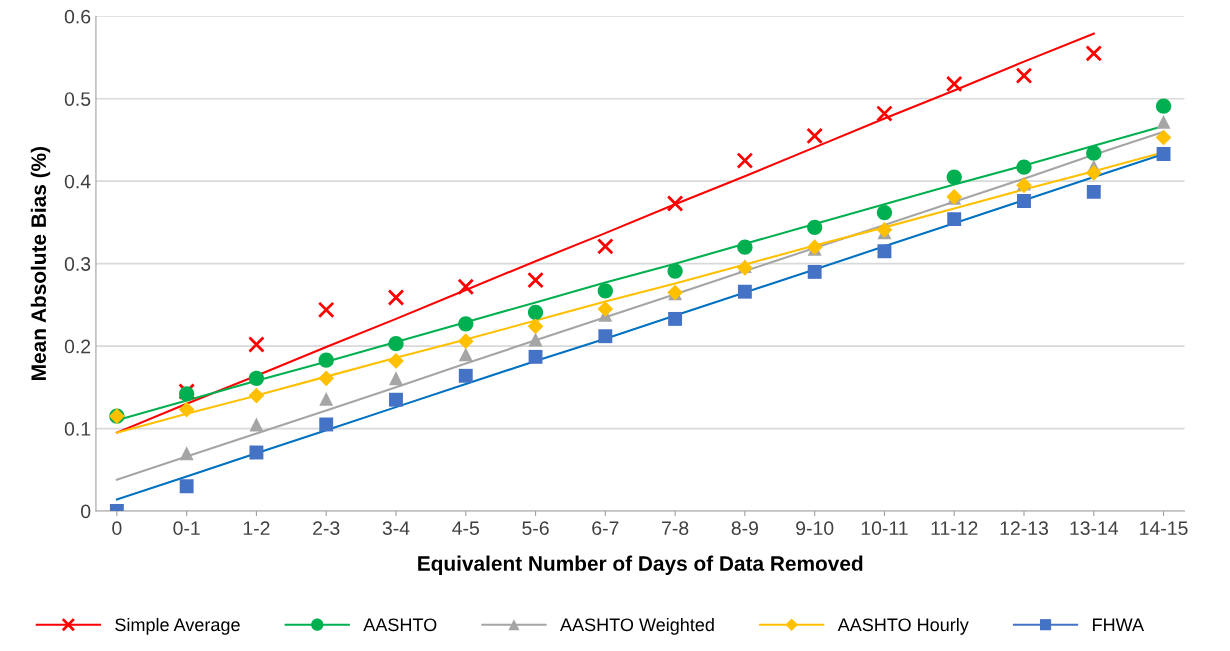  Describe the element at coordinates (86, 511) in the screenshot. I see `y-tick-label: 0` at that location.